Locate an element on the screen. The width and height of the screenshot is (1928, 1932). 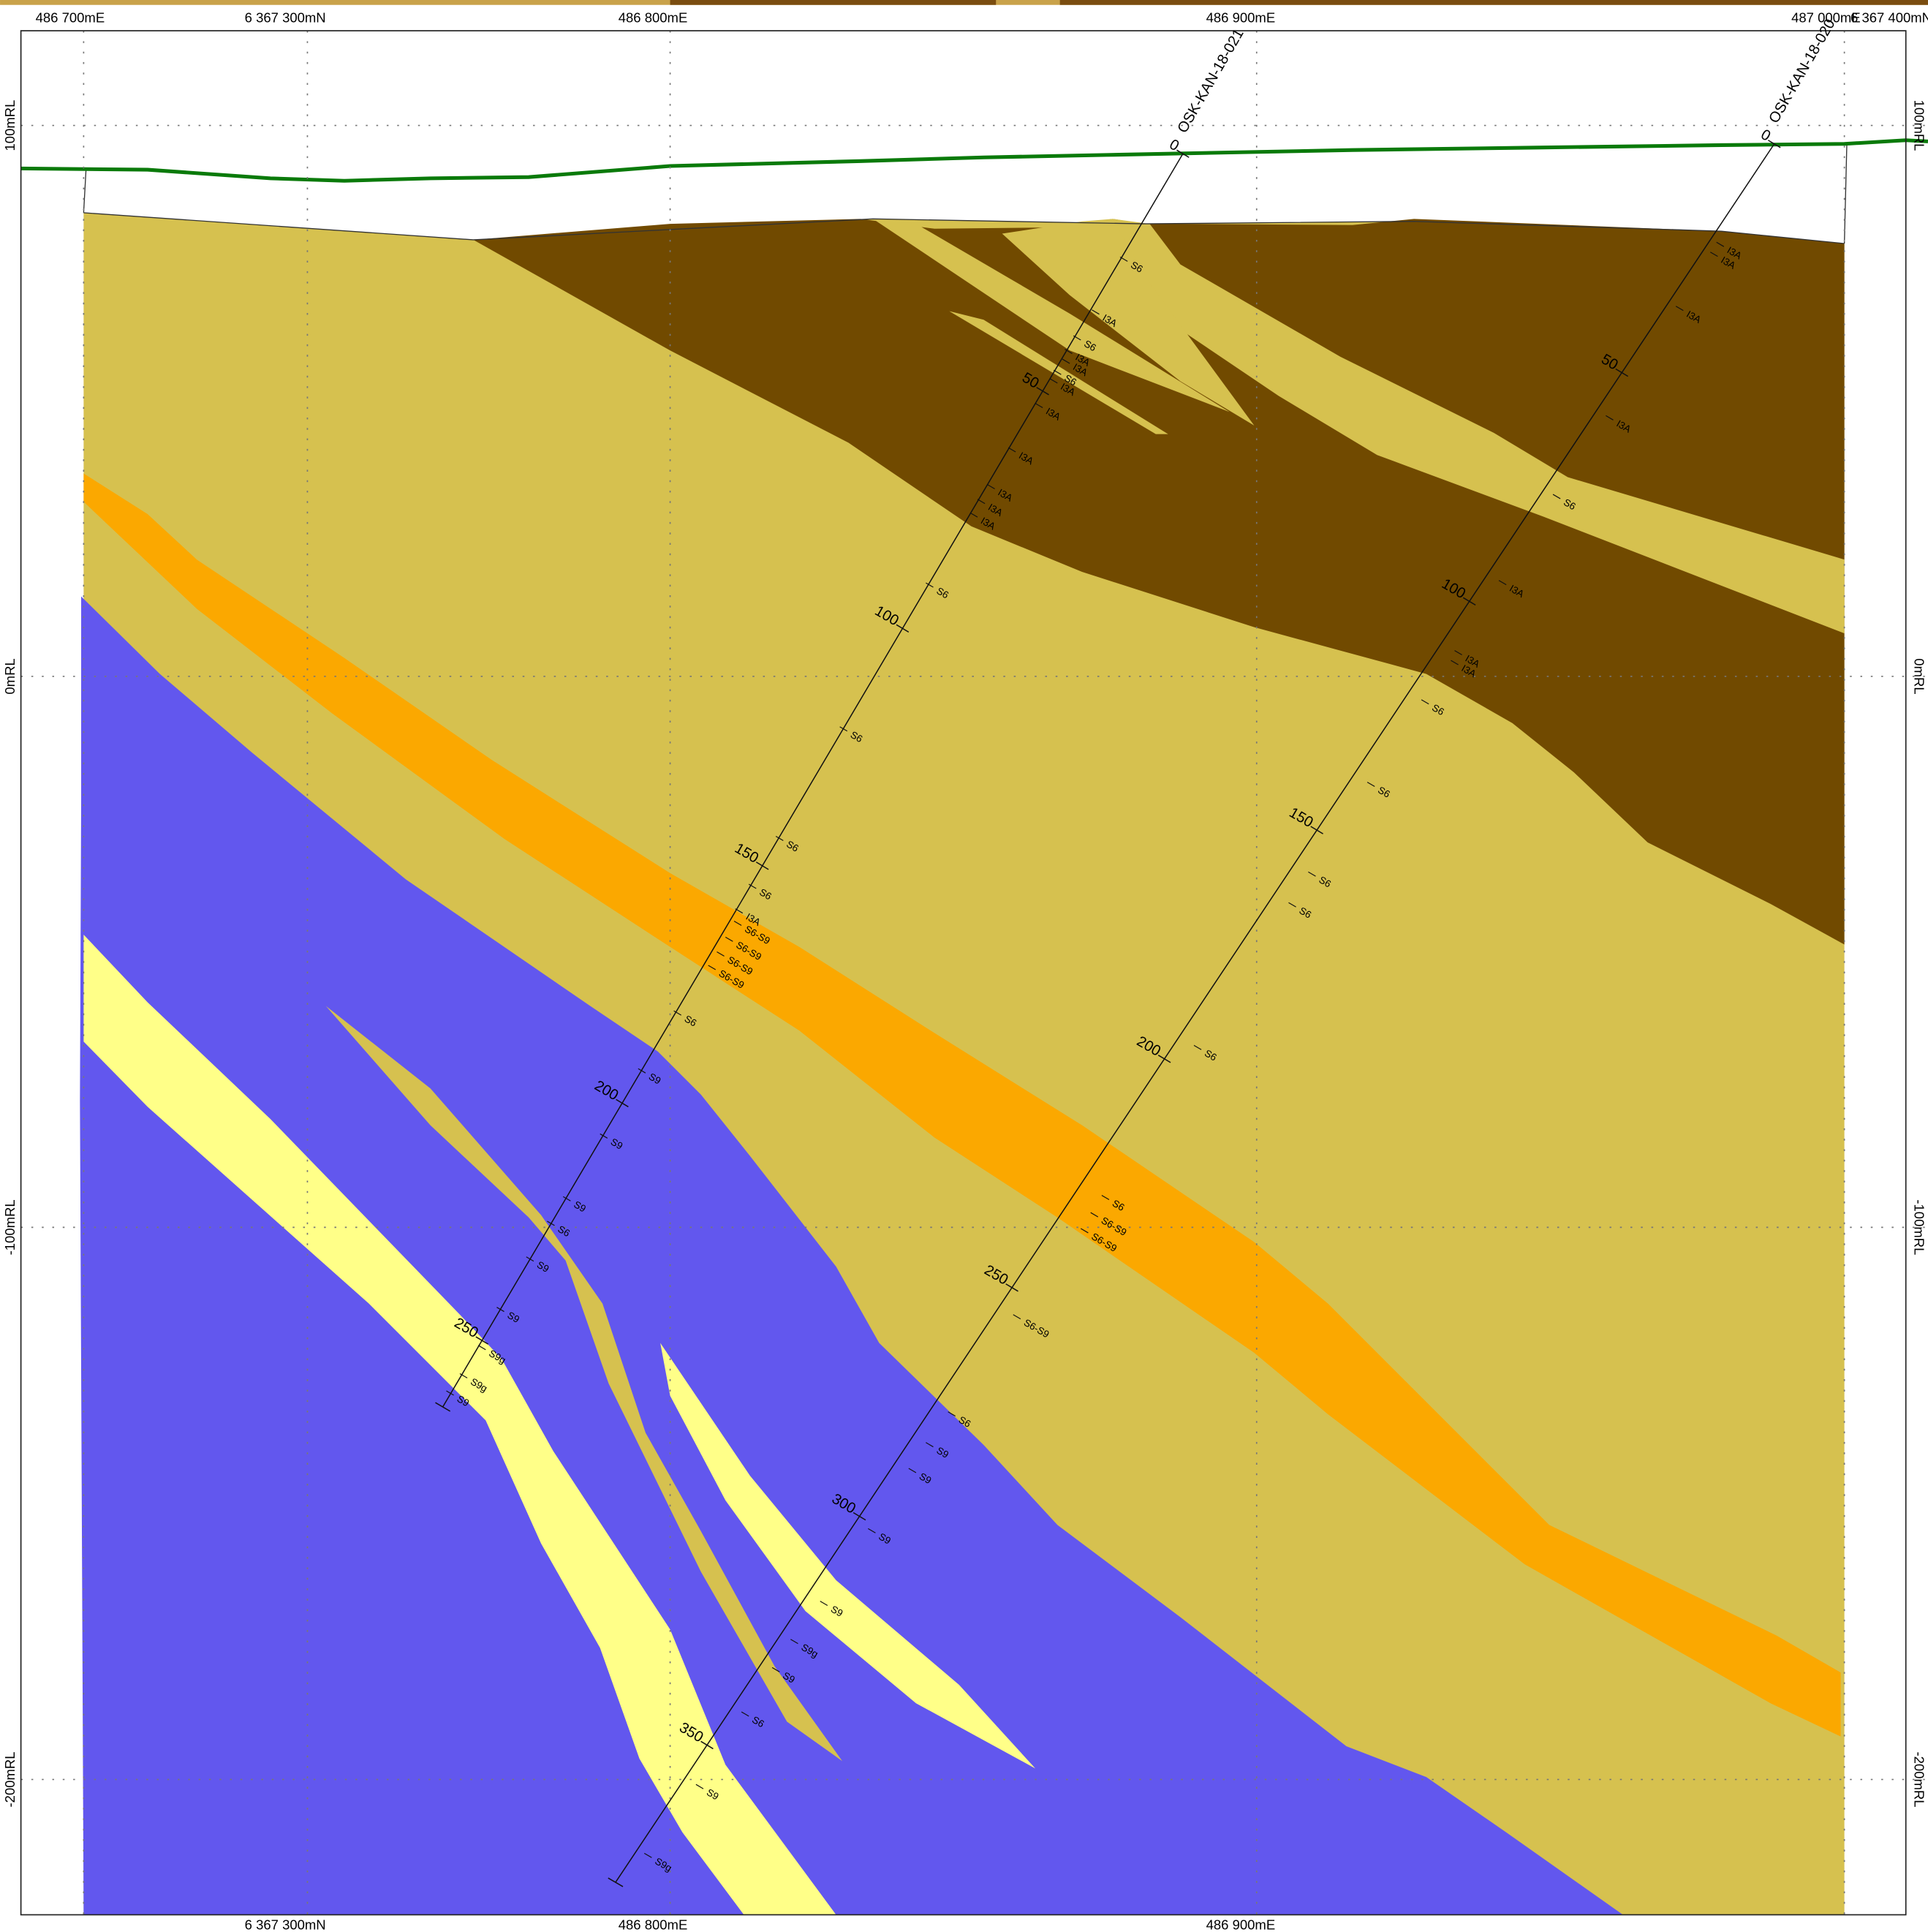
easting-label: 6 367 400mN is located at coordinates (1889, 17).